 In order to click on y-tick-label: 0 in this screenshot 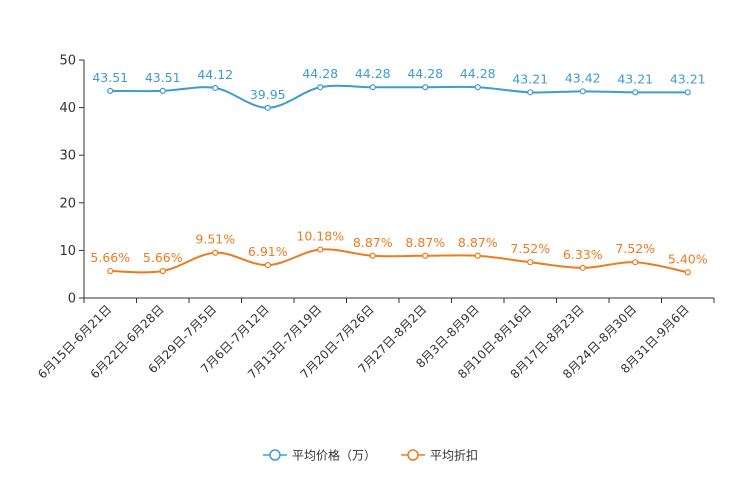, I will do `click(72, 299)`.